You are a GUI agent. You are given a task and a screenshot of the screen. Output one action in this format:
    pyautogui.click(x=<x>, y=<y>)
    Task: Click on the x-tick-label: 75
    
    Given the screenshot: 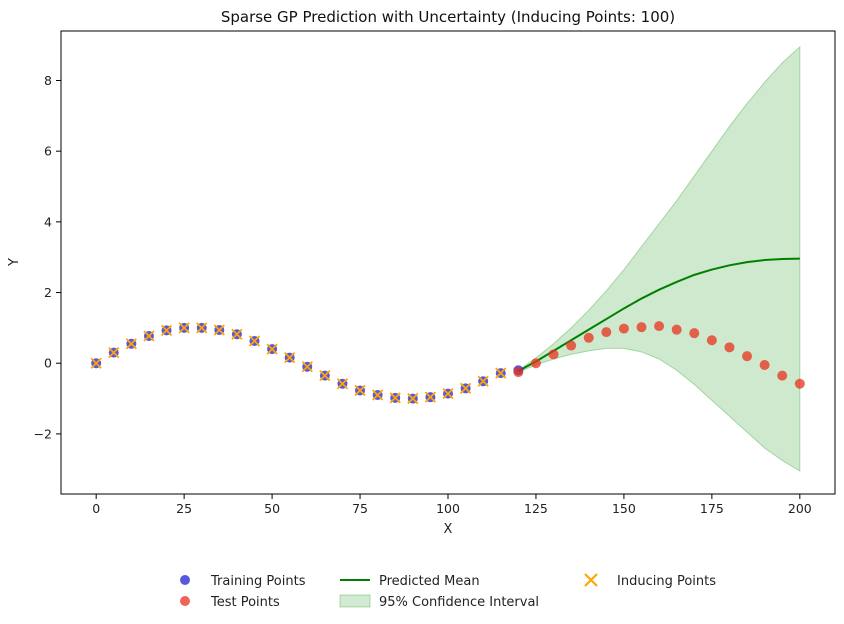 What is the action you would take?
    pyautogui.click(x=360, y=508)
    